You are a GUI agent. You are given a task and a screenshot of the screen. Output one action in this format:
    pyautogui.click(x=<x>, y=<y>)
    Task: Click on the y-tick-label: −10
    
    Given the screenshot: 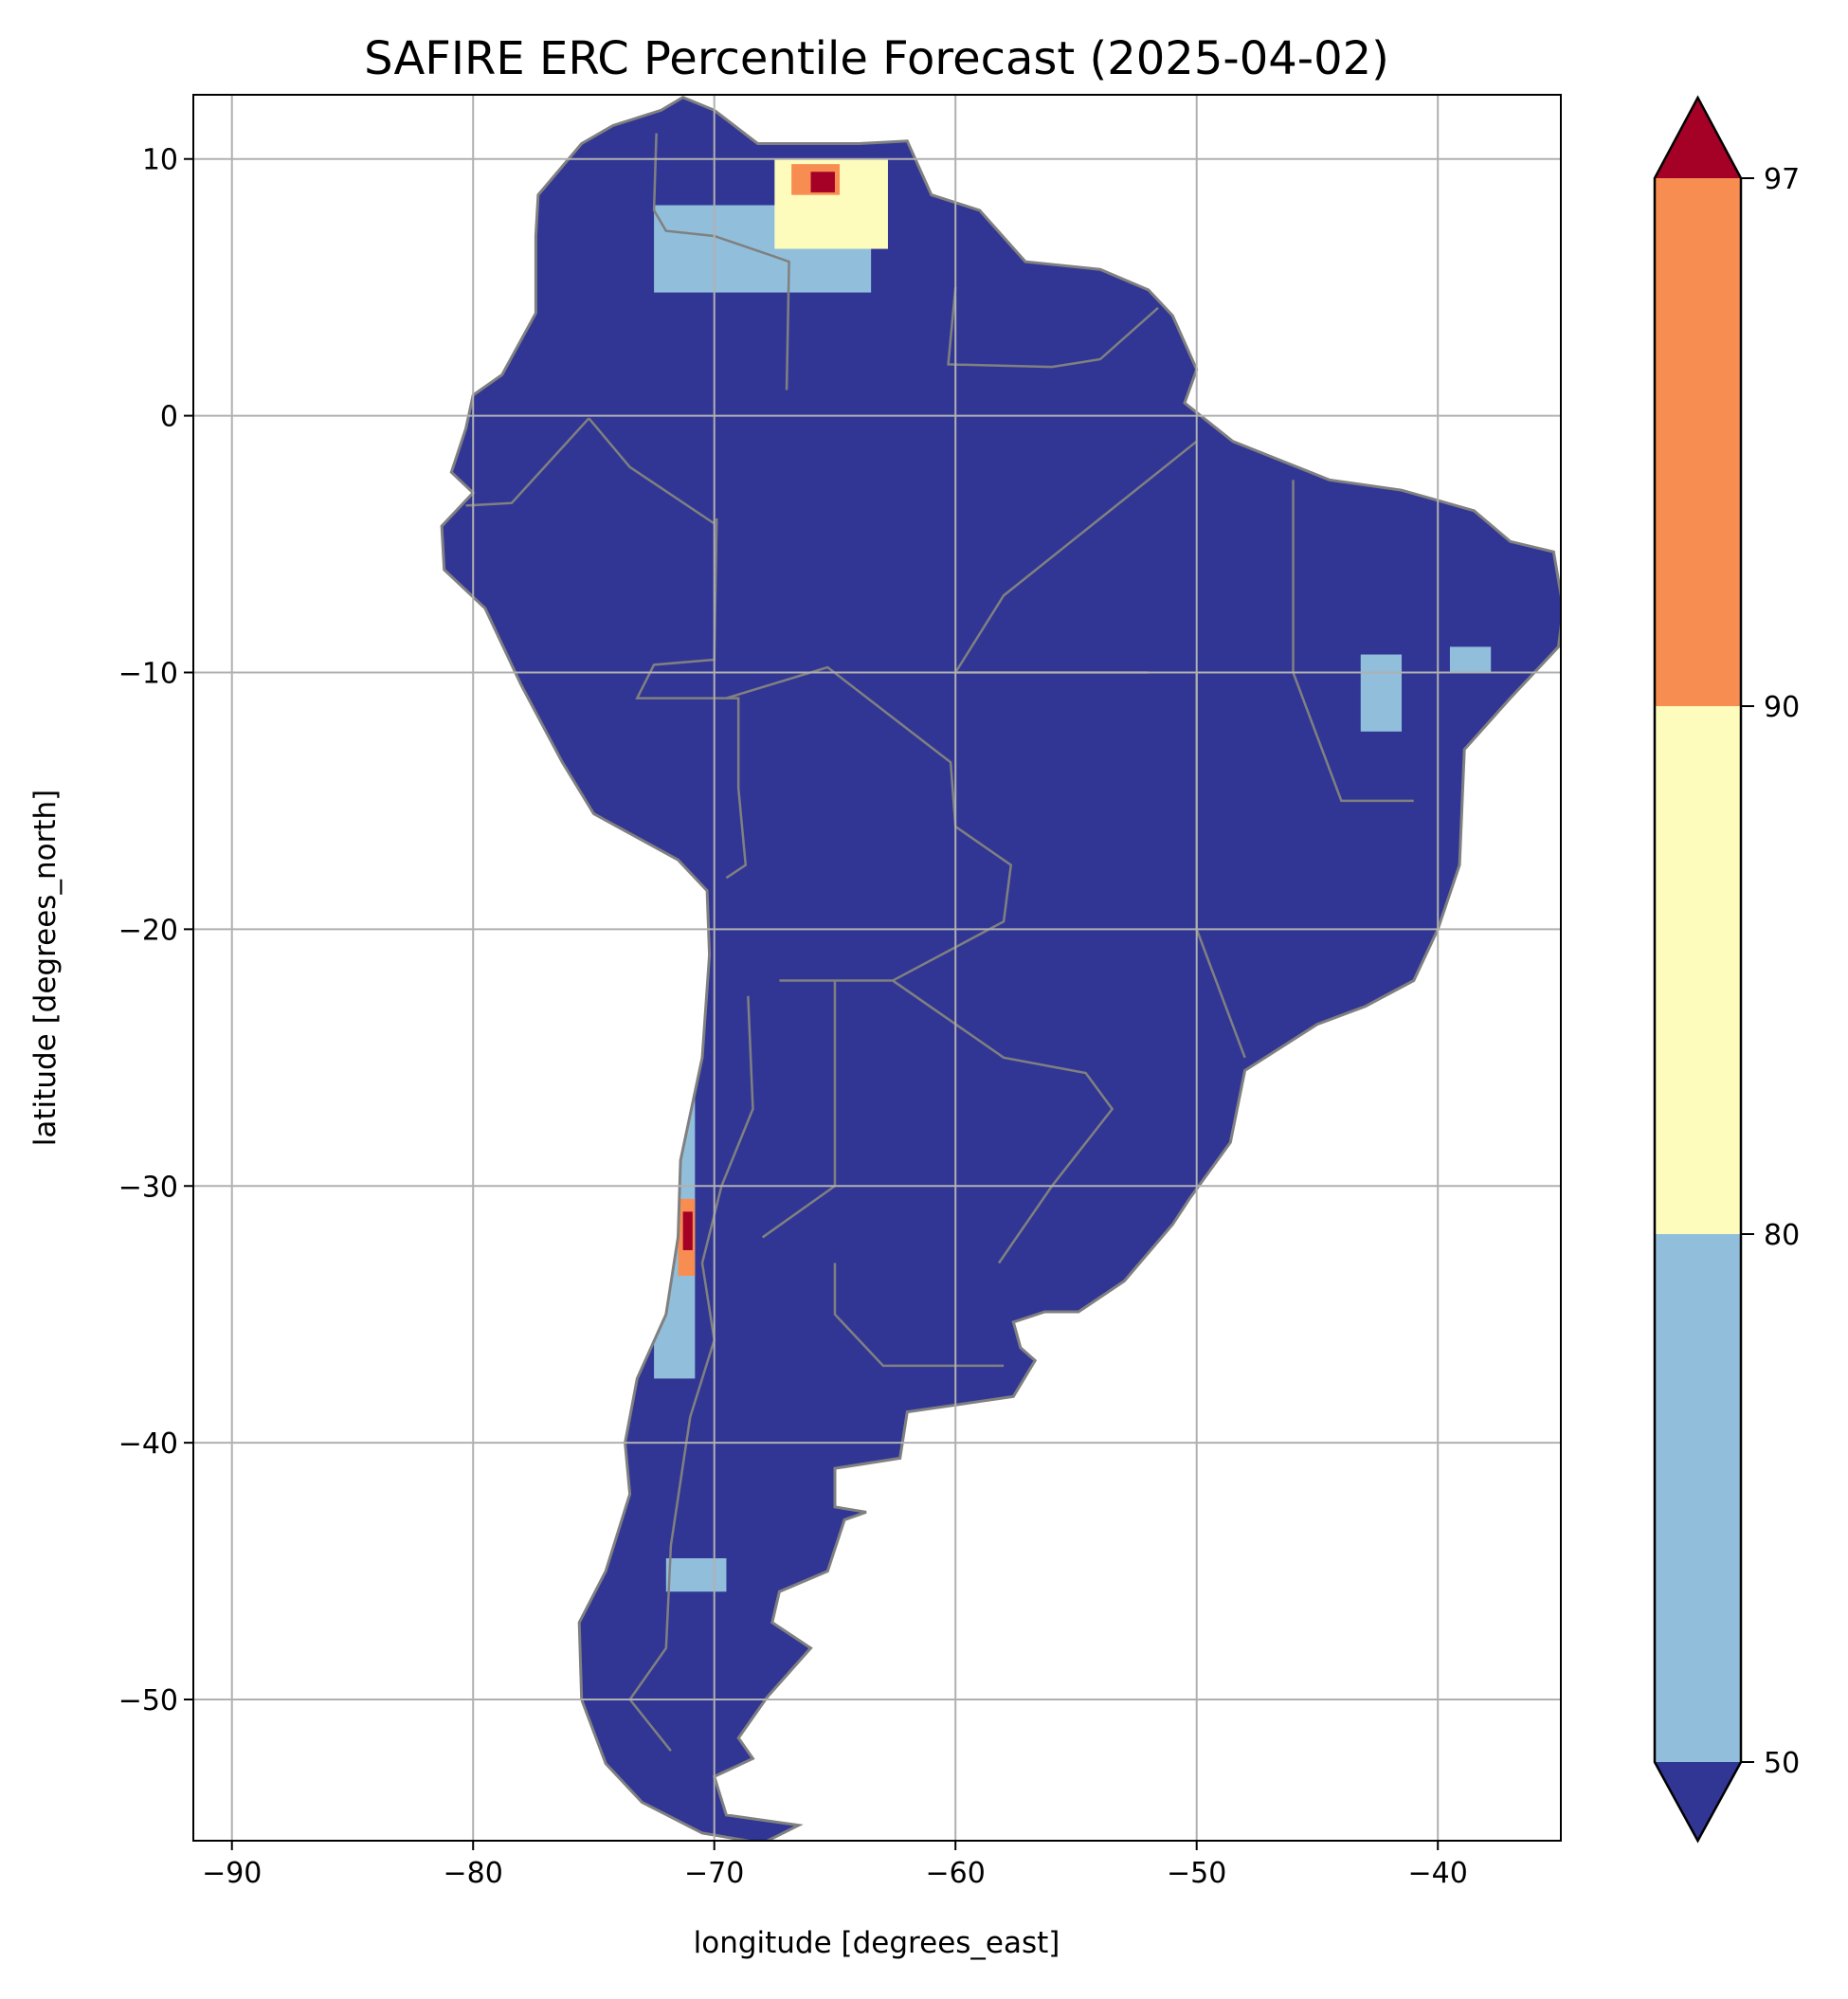 What is the action you would take?
    pyautogui.click(x=148, y=674)
    